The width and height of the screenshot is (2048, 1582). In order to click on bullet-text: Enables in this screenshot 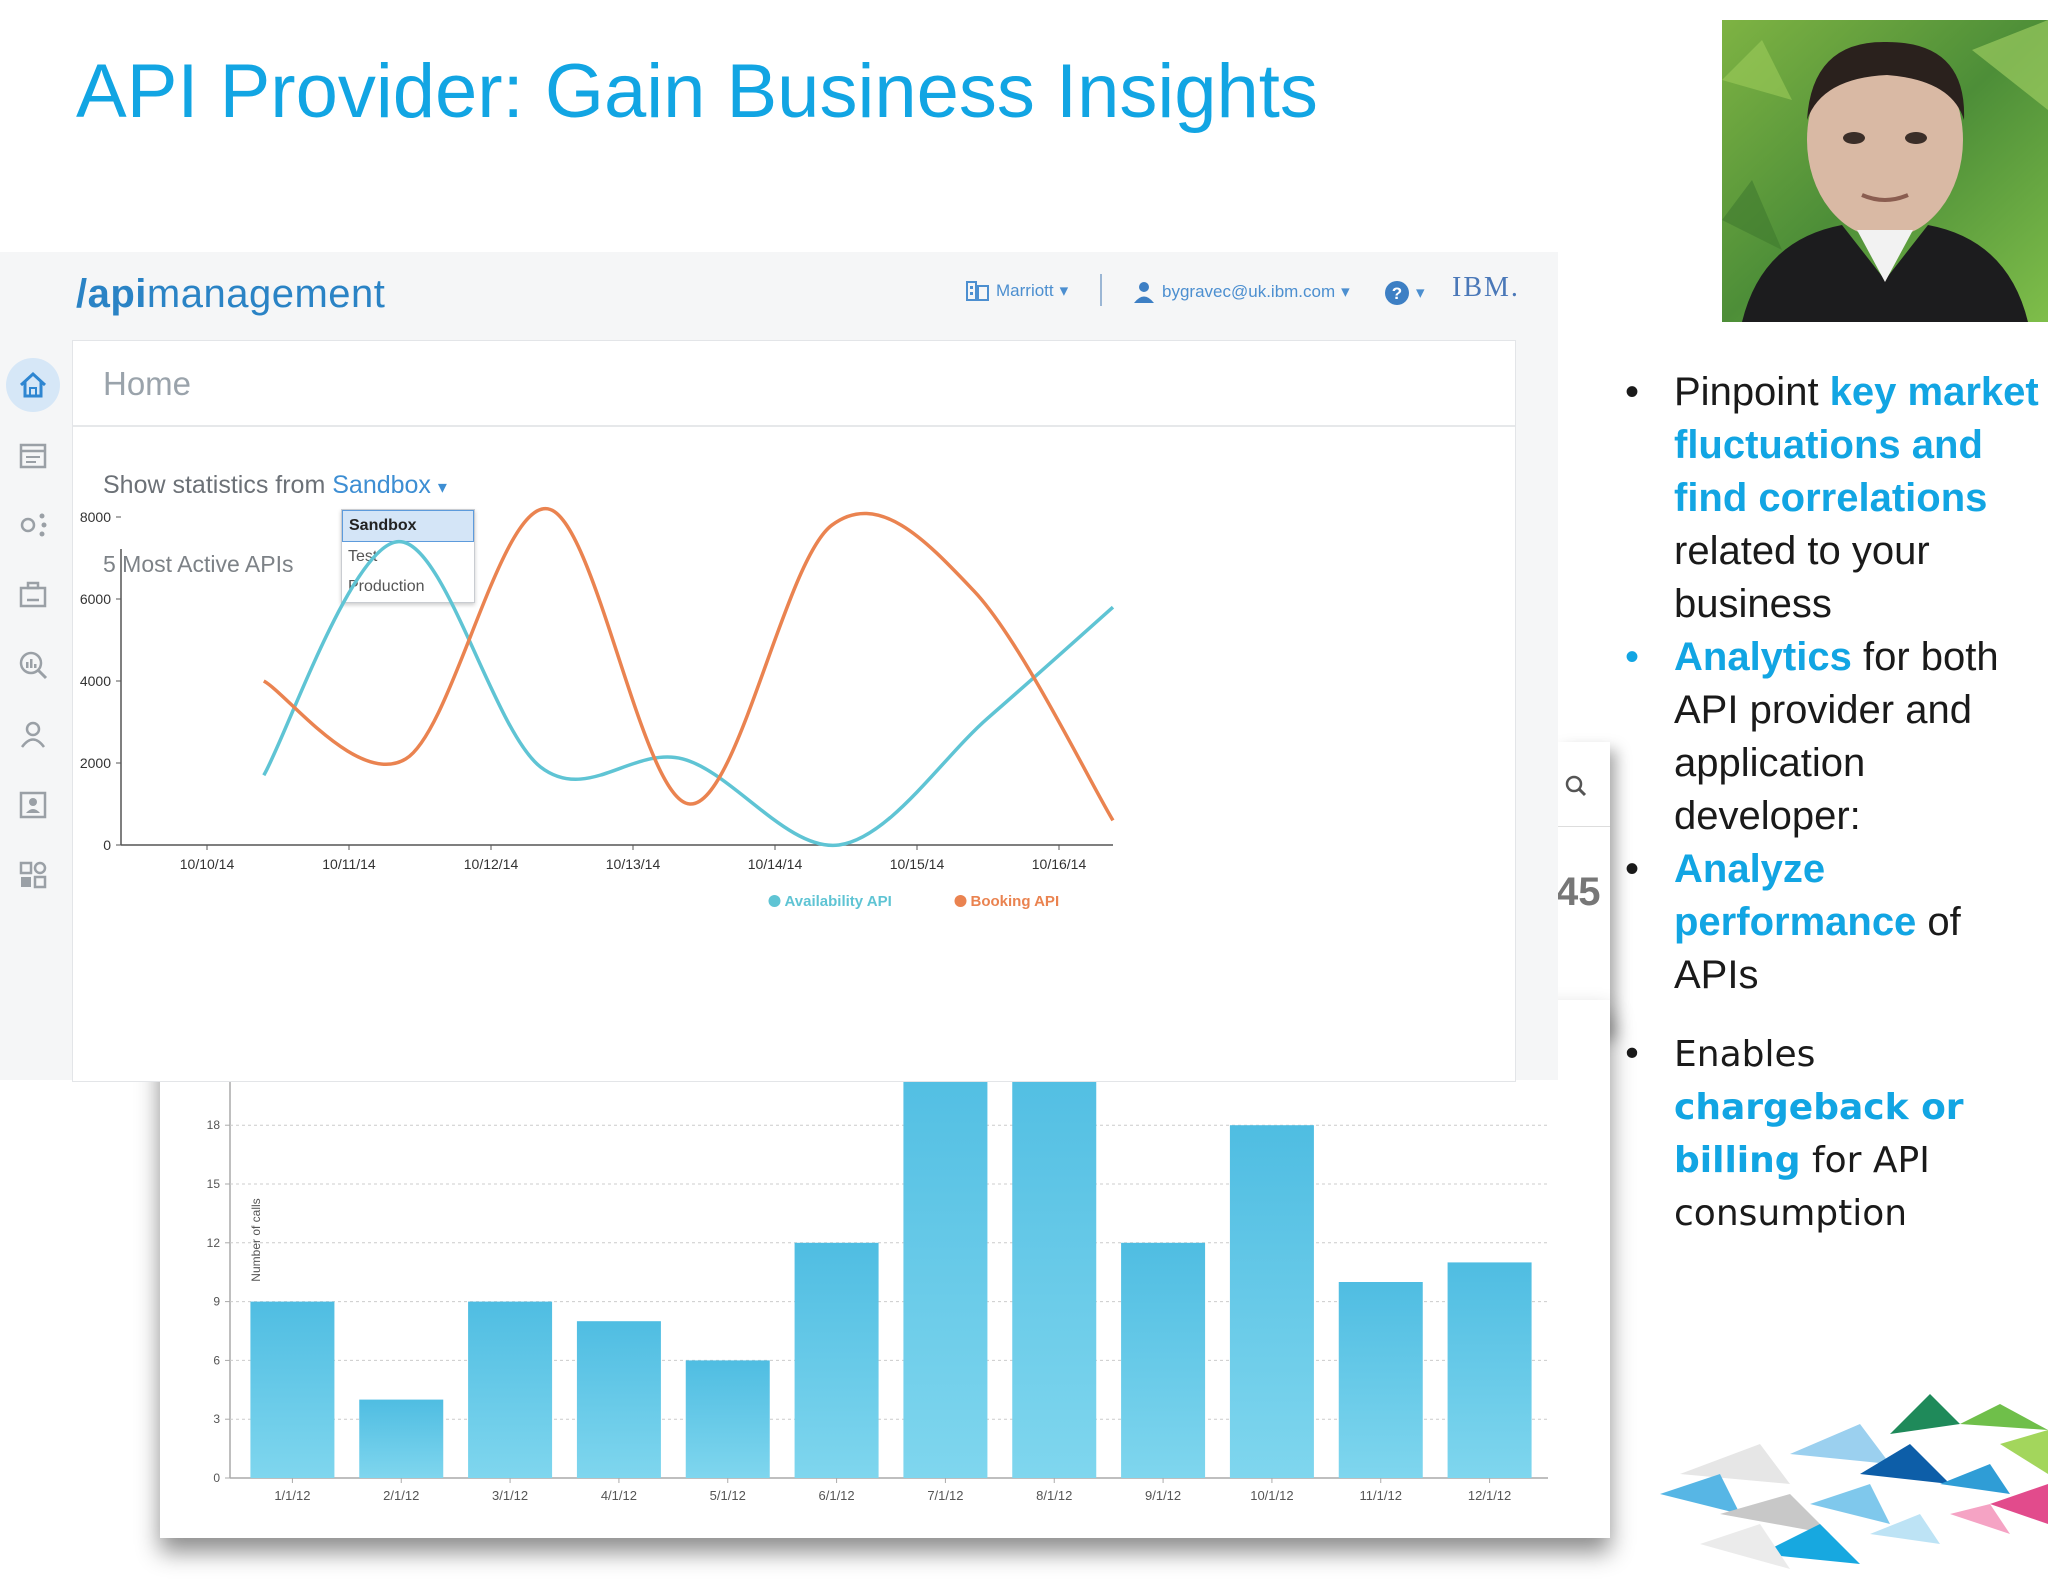, I will do `click(1745, 1054)`.